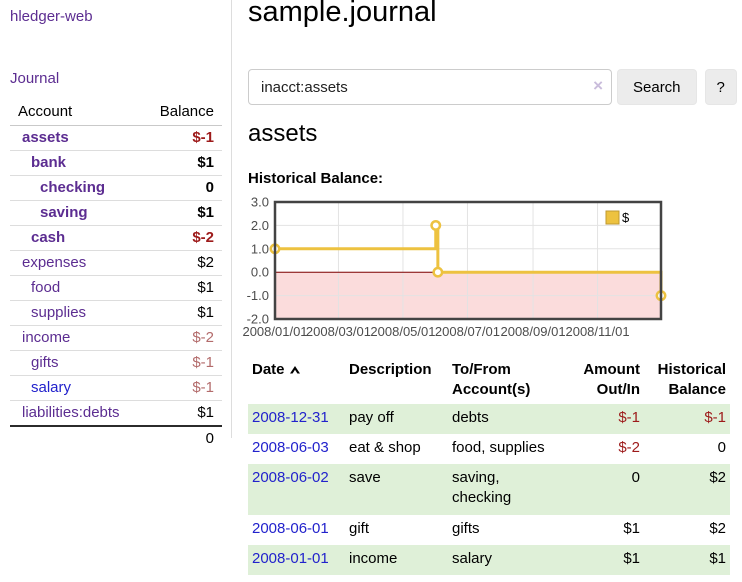 This screenshot has width=742, height=582. Describe the element at coordinates (691, 380) in the screenshot. I see `register-header-balance: Historical Balance` at that location.